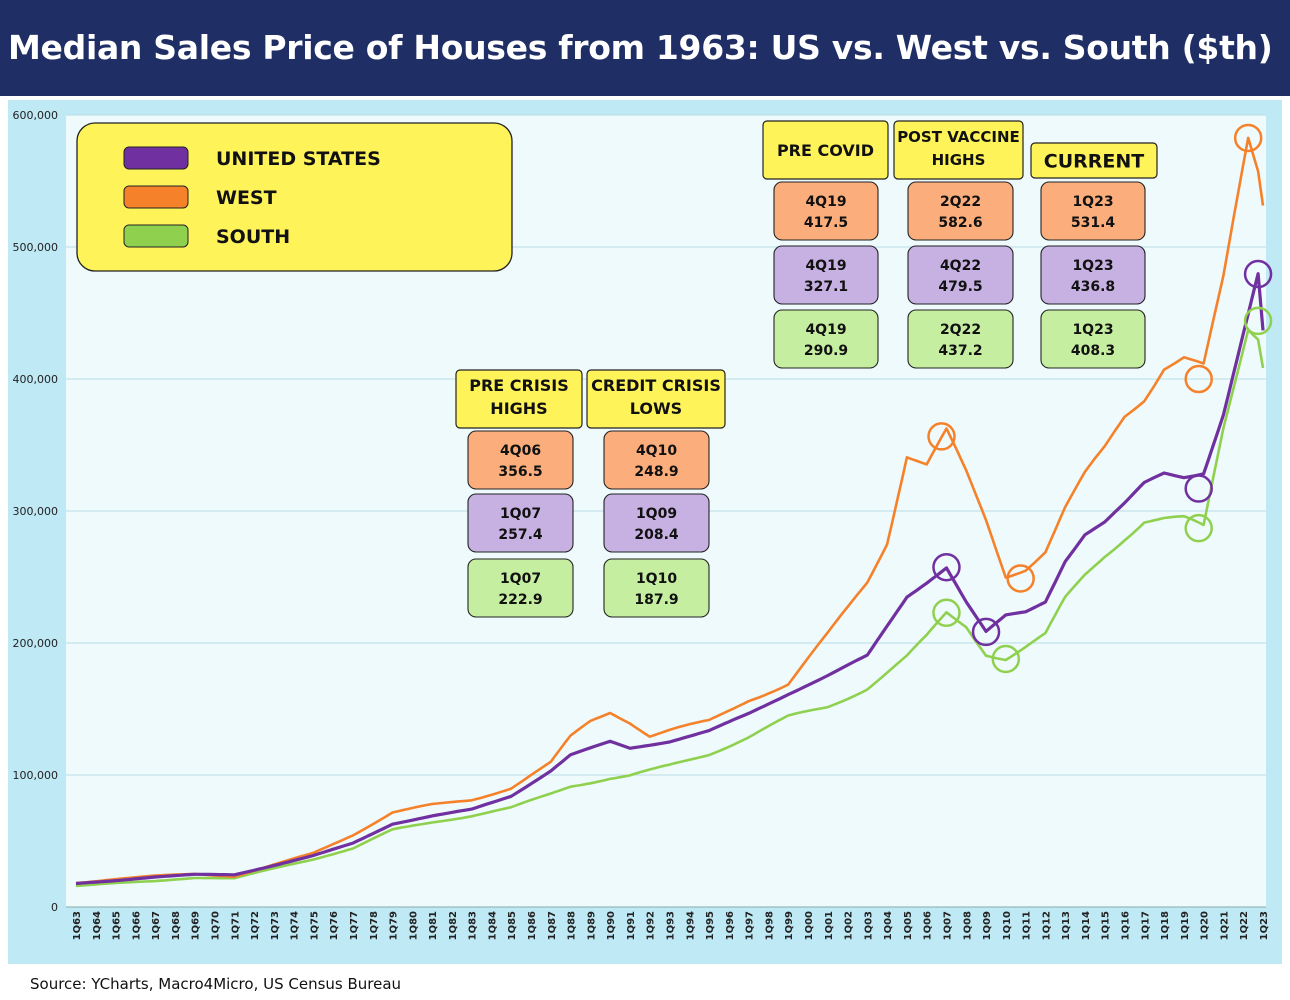  I want to click on annotation-value: 290.9, so click(826, 351).